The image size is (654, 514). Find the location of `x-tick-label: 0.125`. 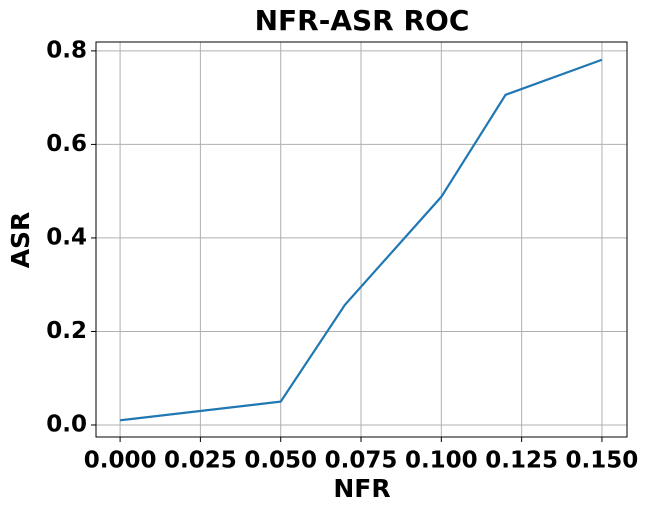

x-tick-label: 0.125 is located at coordinates (521, 461).